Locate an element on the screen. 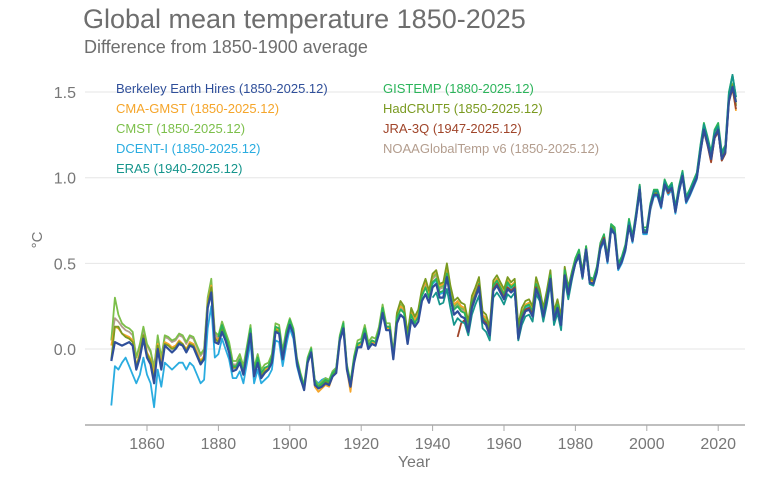  legend-item: Berkeley Earth Hires (1850-2025.12) is located at coordinates (222, 88).